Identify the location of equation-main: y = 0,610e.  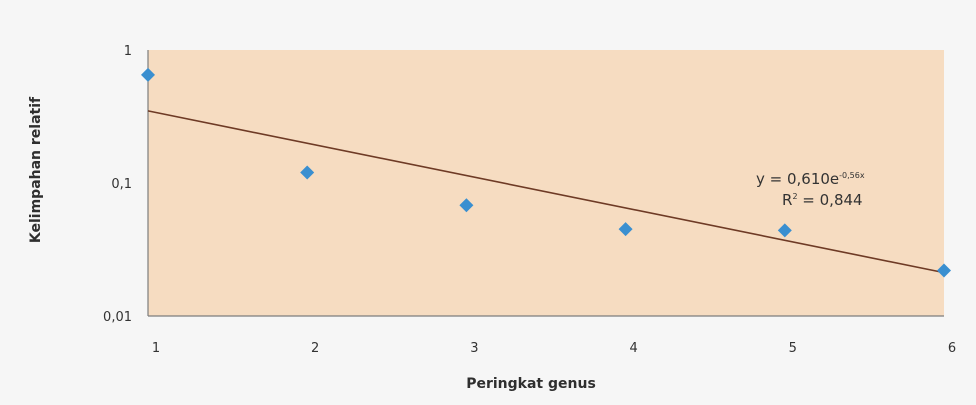
(797, 179).